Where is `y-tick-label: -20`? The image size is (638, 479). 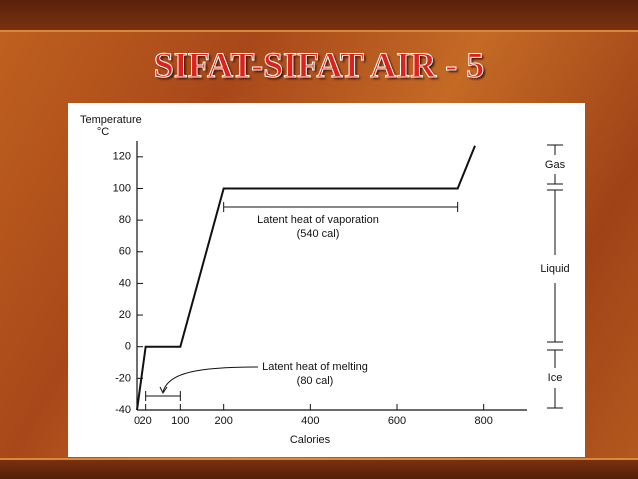
y-tick-label: -20 is located at coordinates (123, 378).